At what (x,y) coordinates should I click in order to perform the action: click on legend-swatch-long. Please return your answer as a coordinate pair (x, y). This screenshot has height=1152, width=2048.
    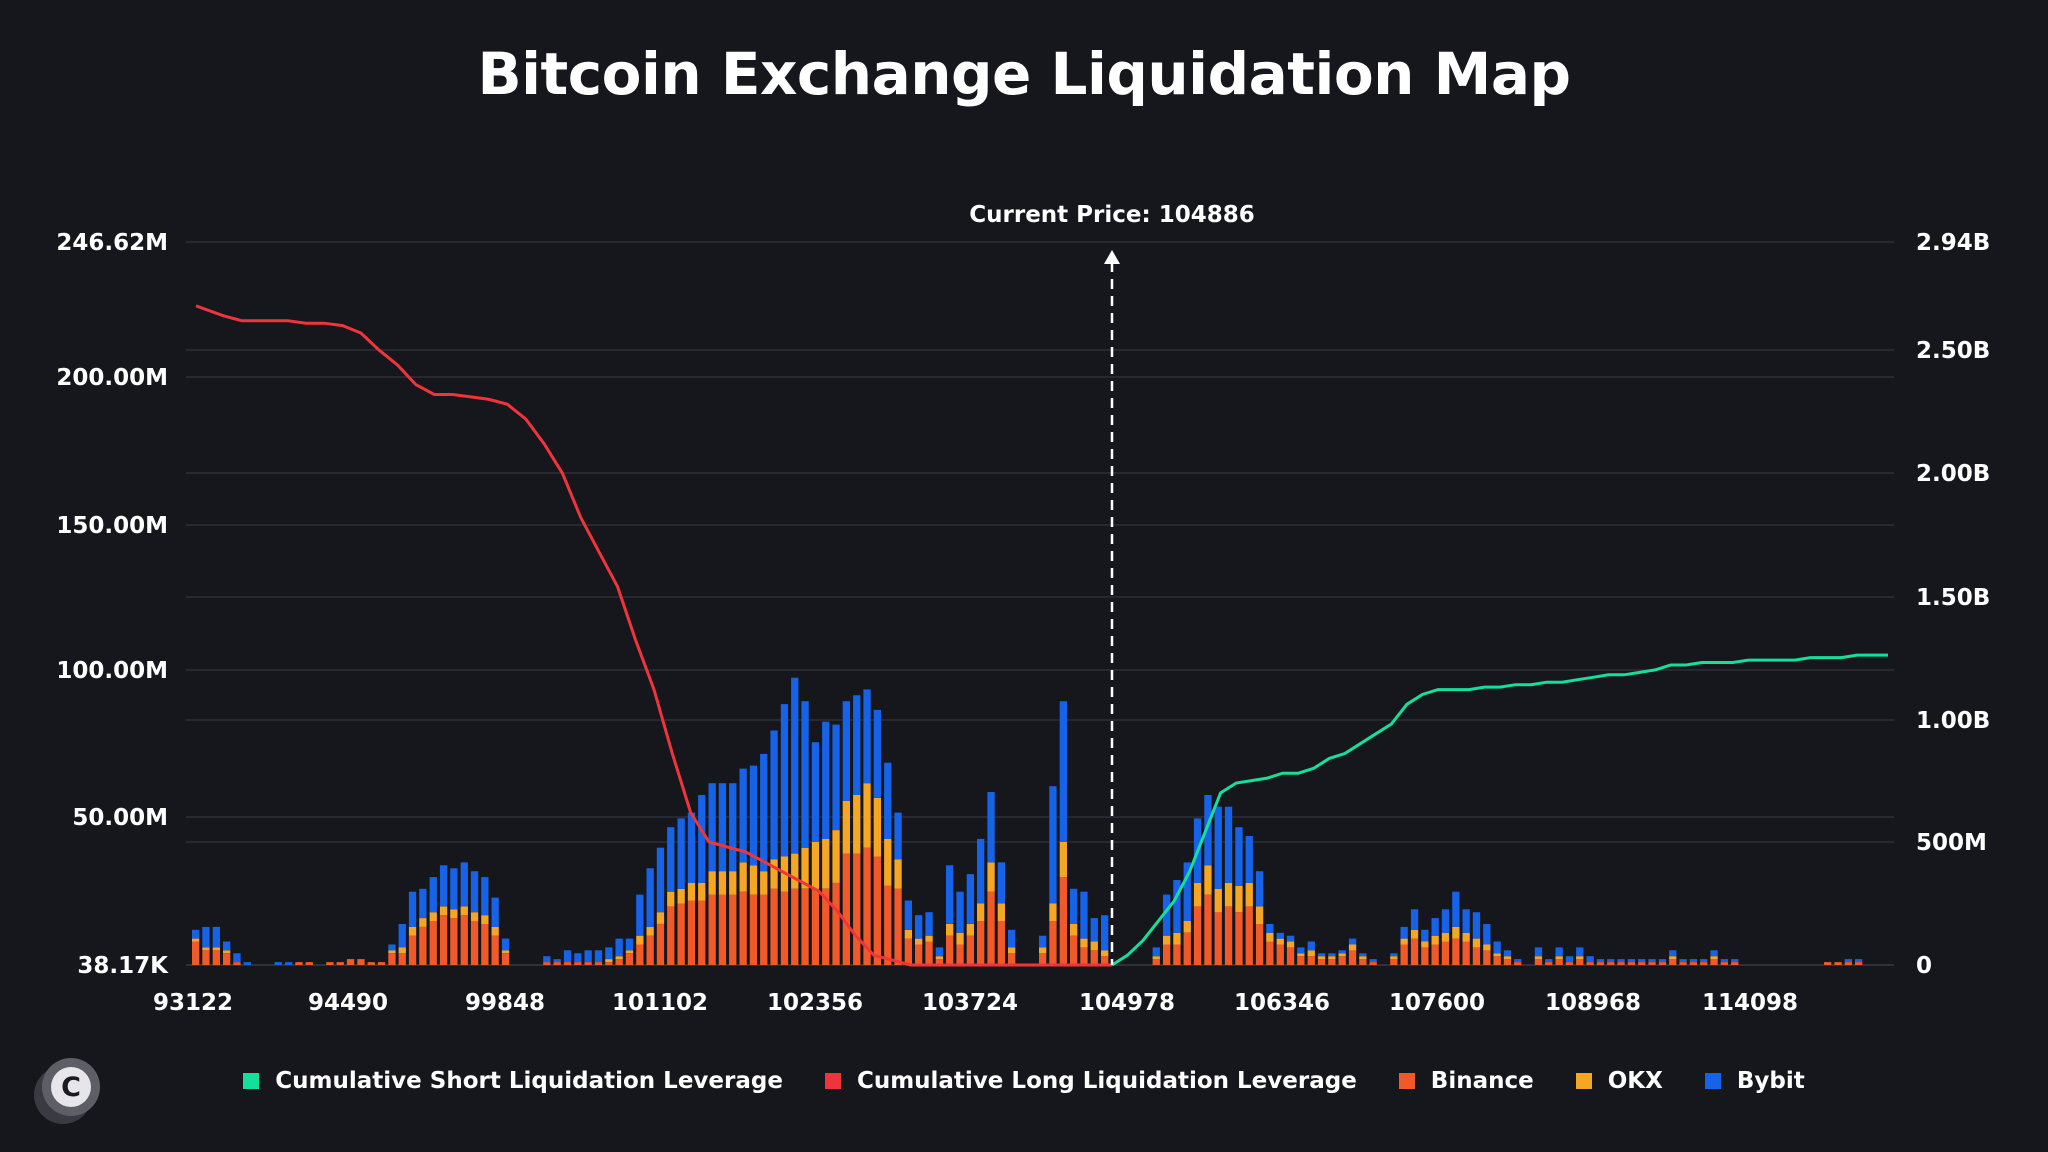
    Looking at the image, I should click on (832, 1081).